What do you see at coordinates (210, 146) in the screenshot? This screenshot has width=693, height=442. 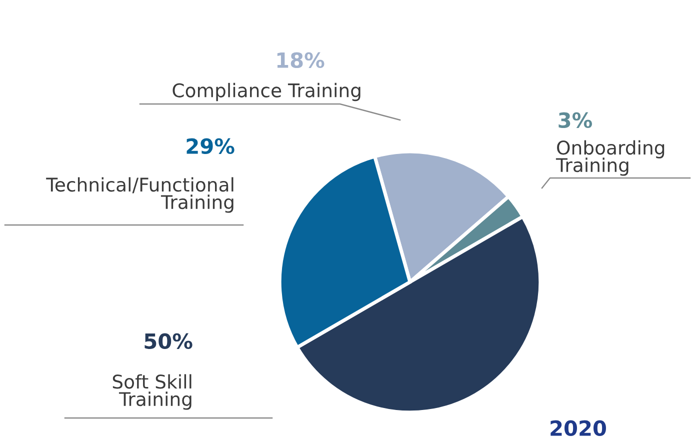 I see `data-label: 29%` at bounding box center [210, 146].